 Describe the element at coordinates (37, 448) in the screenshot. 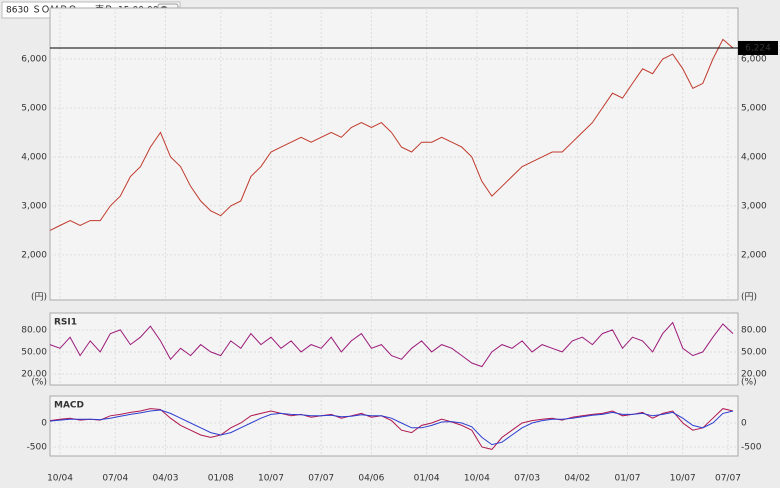

I see `y-tick-label: -500` at that location.